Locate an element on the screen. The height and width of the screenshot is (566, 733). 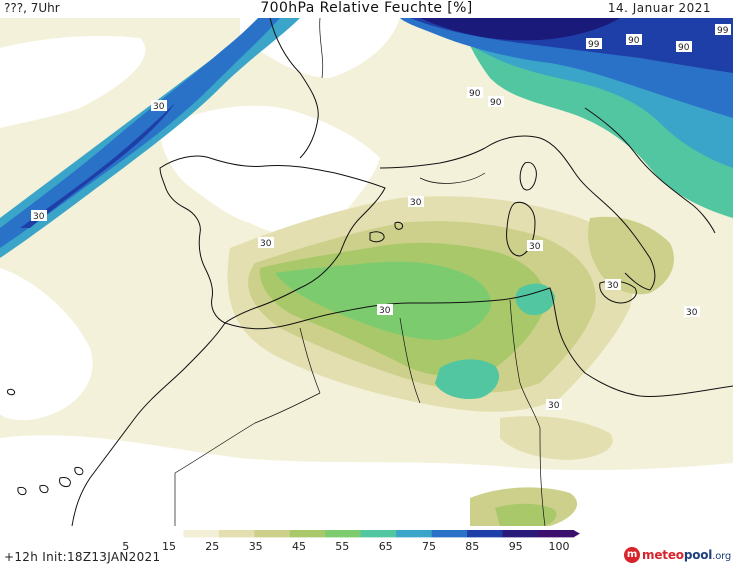
colorbar-segments is located at coordinates (364, 534).